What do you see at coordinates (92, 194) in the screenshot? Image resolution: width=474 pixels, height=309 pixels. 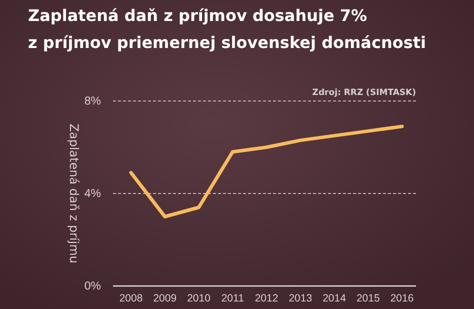 I see `y-tick-label: 4%` at bounding box center [92, 194].